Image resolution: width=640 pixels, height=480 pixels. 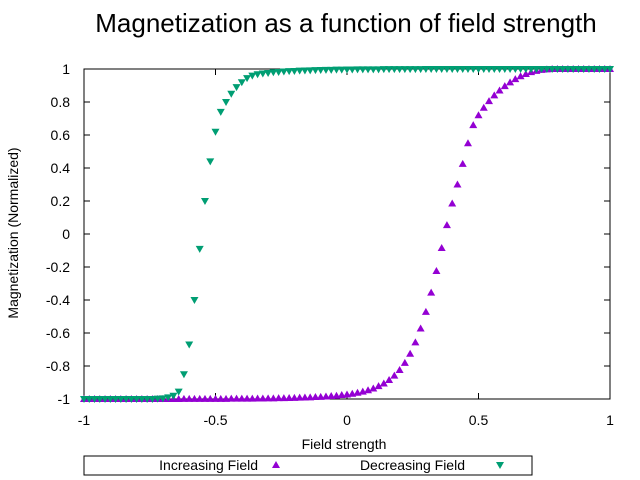 I want to click on y-tick-label: 0.8, so click(x=61, y=102).